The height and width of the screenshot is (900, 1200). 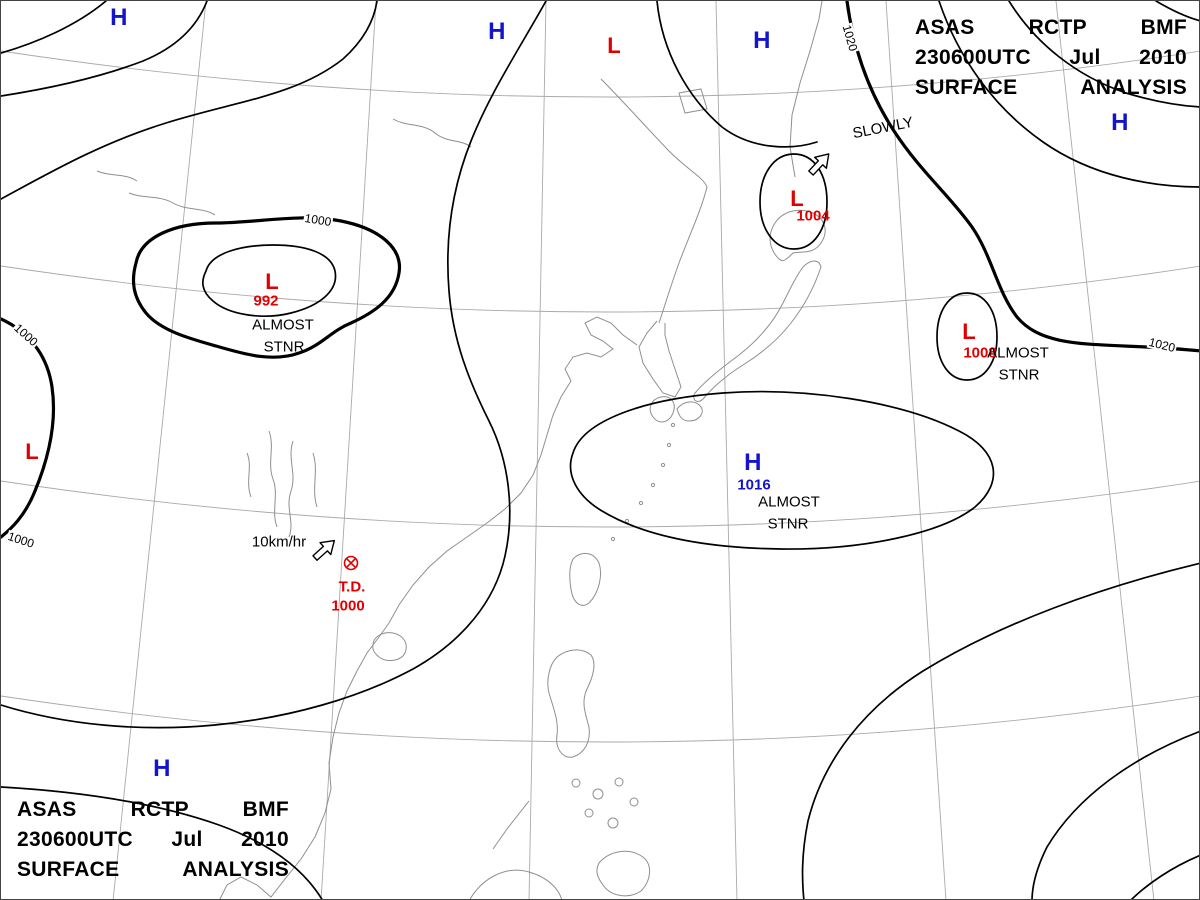 I want to click on arrow-td-movement, so click(x=324, y=550).